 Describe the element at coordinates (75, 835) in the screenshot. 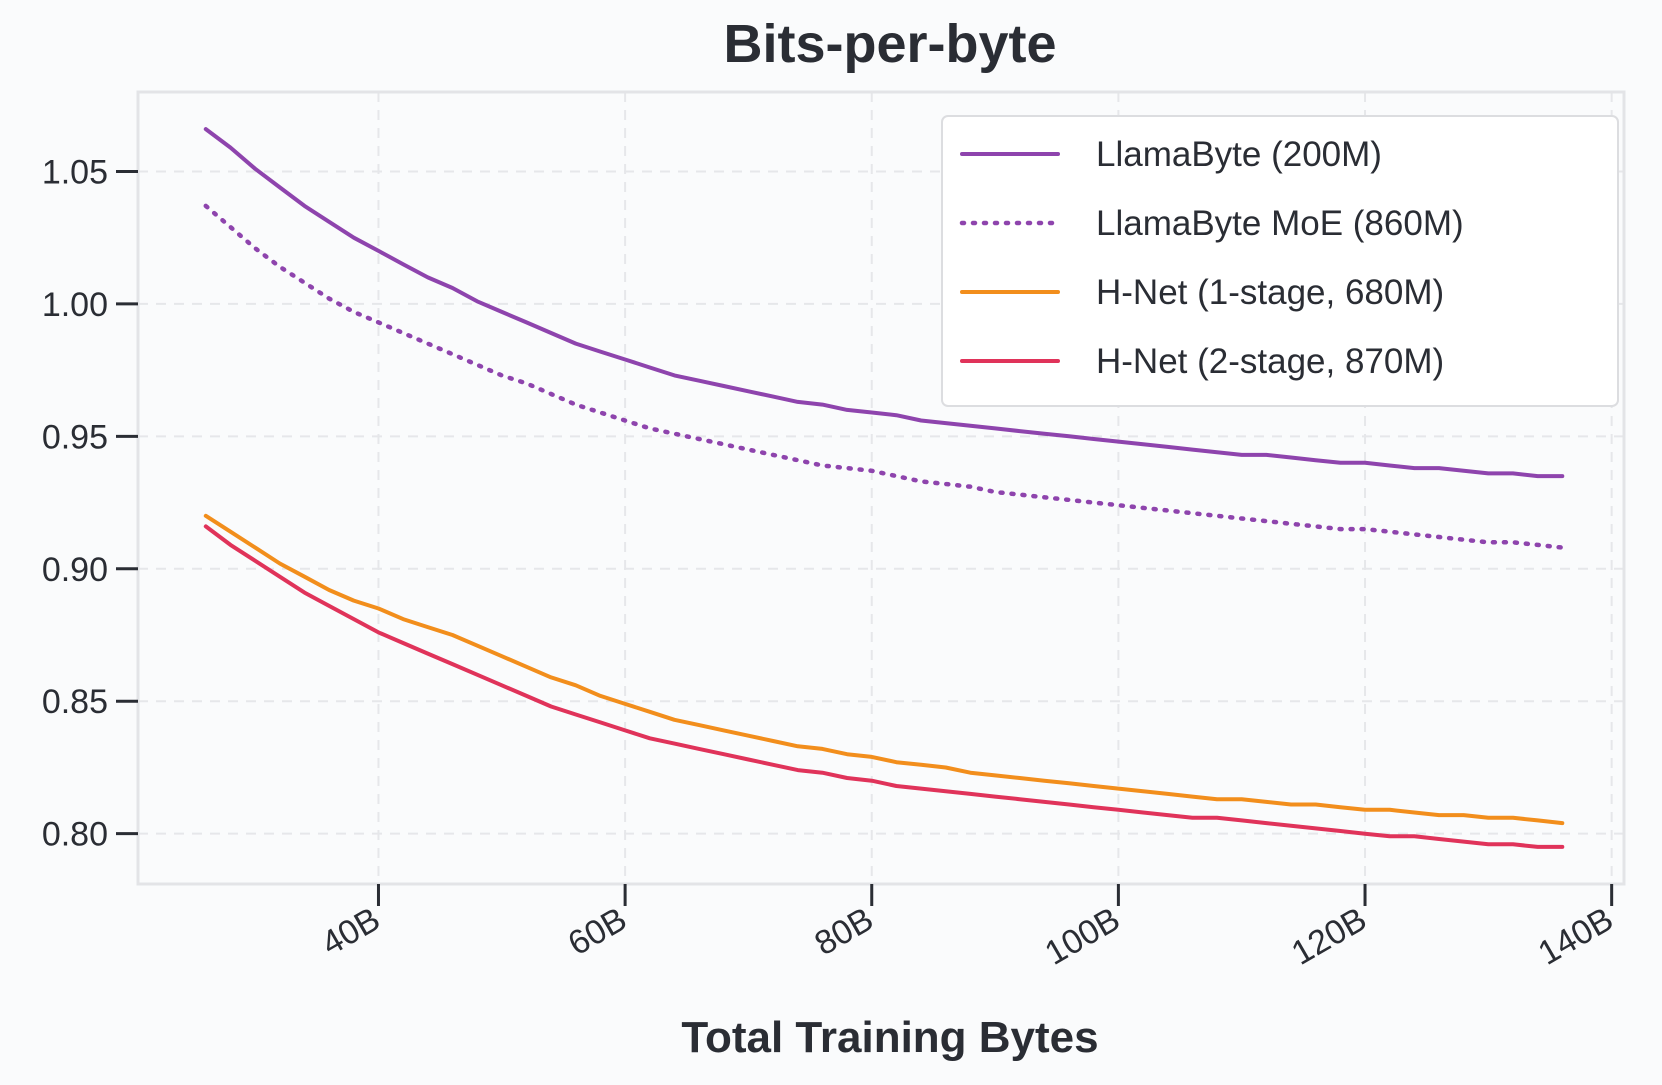

I see `y-tick-label: 0.80` at that location.